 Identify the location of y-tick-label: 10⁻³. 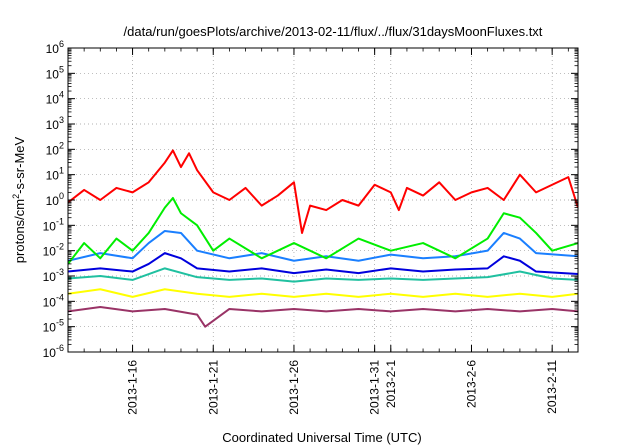
(53, 275).